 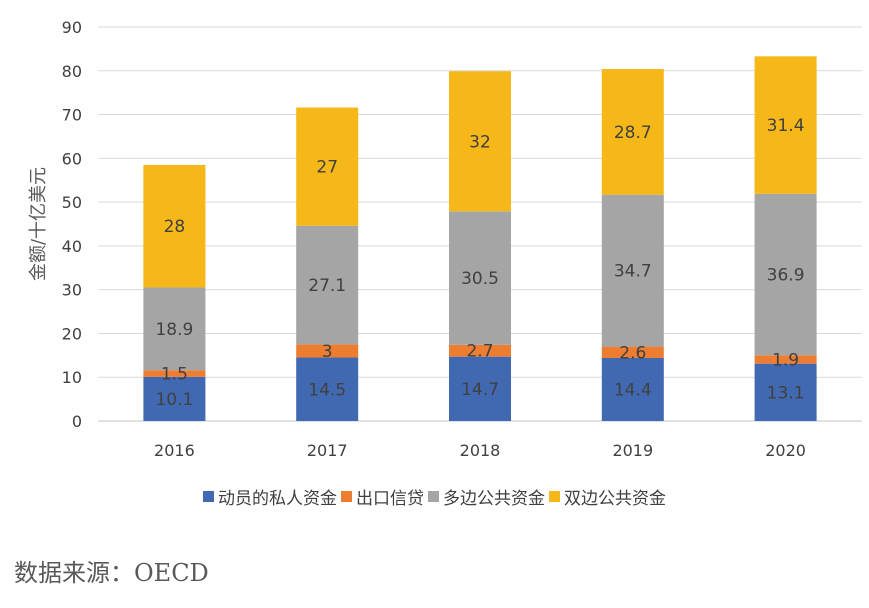 I want to click on y-tick-label: 20, so click(x=72, y=333).